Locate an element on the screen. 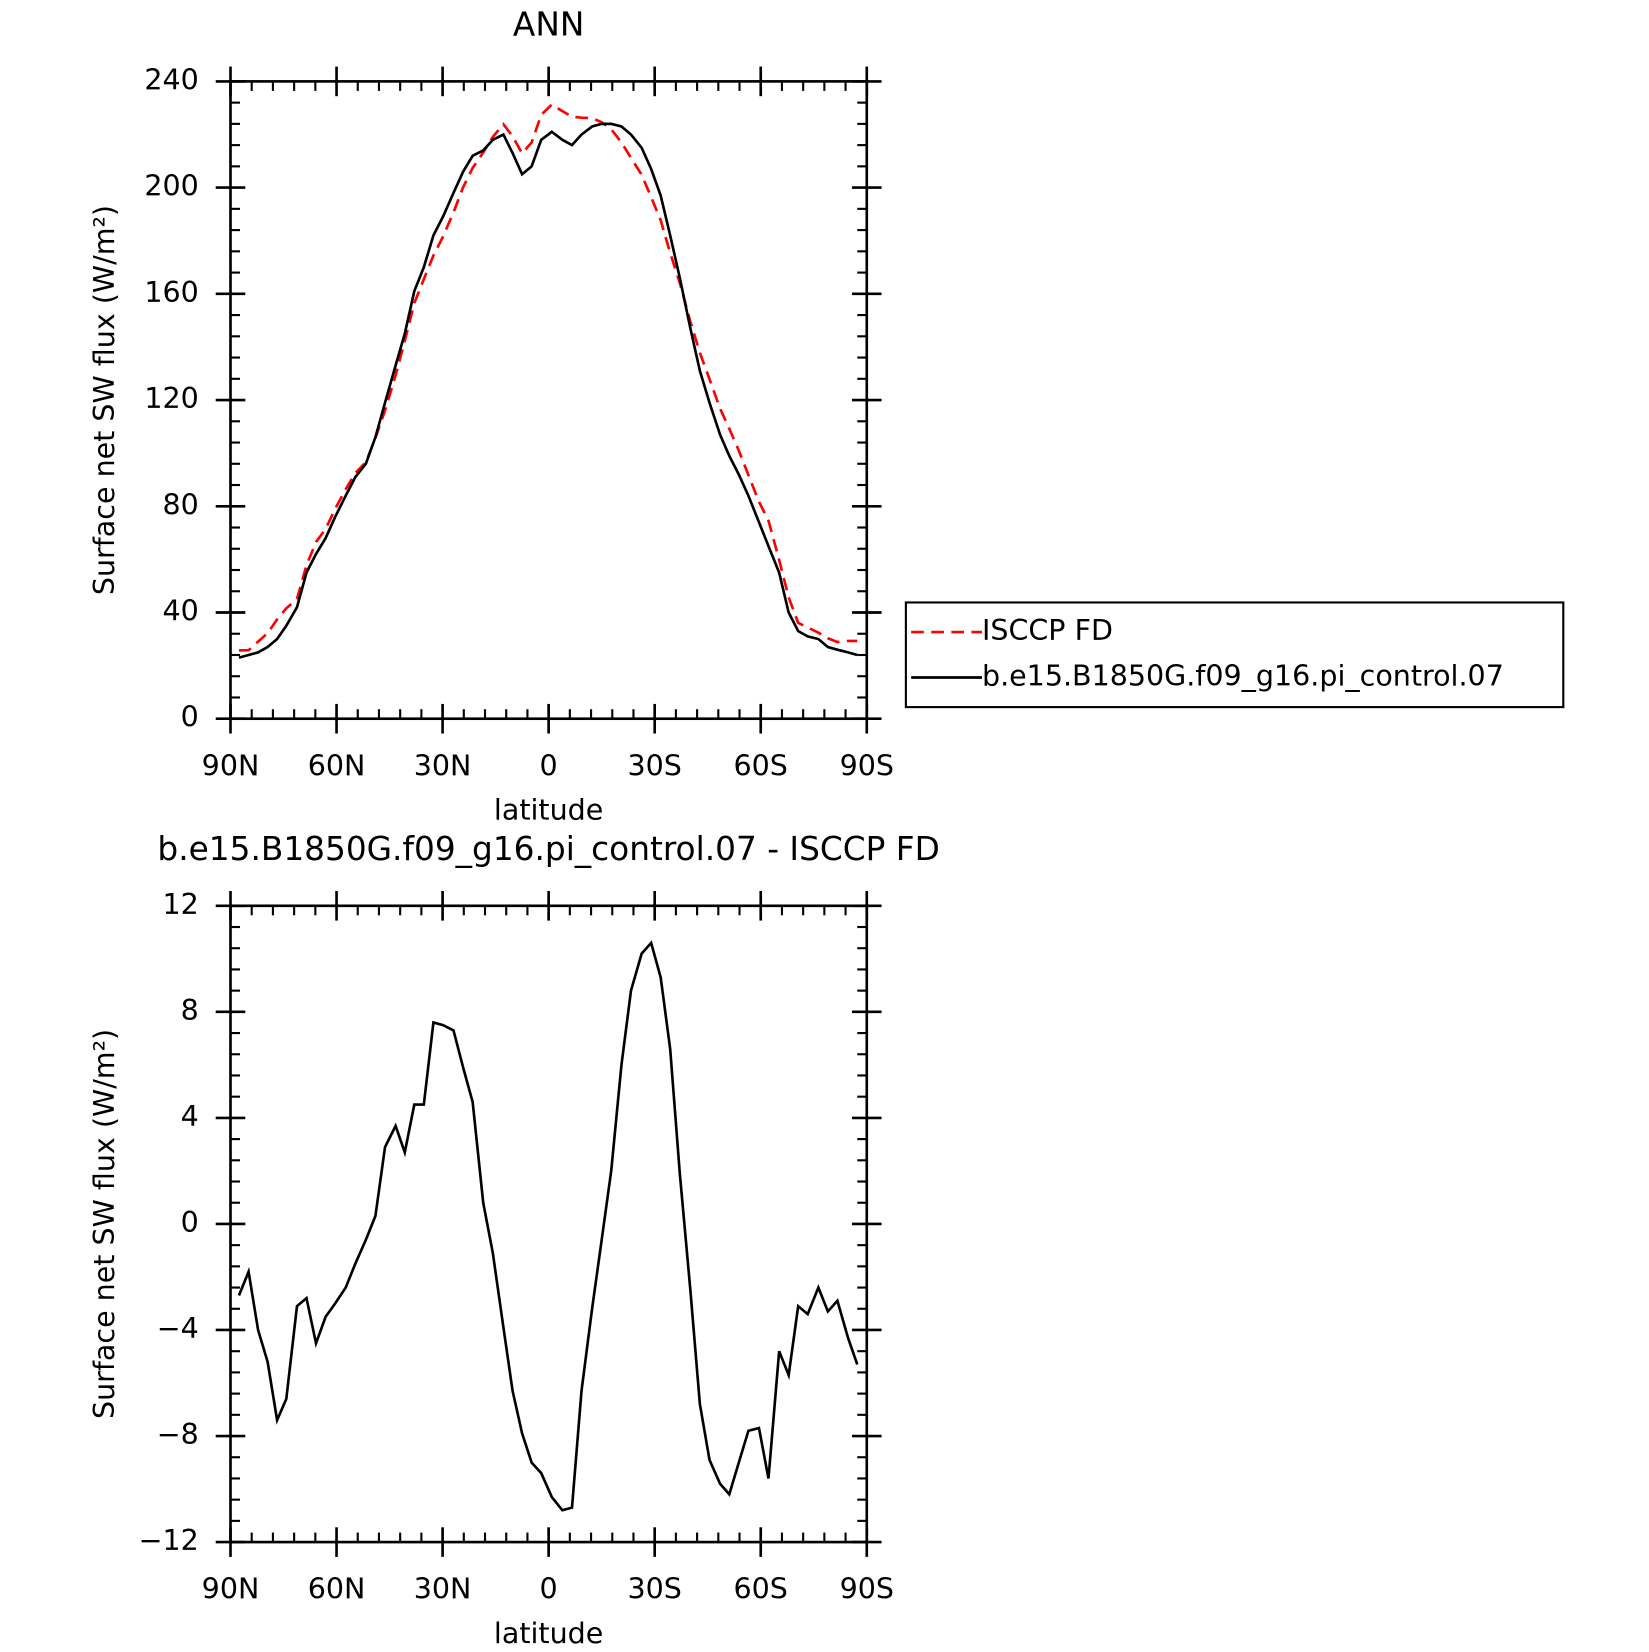  y-tick-label: −12 is located at coordinates (169, 1540).